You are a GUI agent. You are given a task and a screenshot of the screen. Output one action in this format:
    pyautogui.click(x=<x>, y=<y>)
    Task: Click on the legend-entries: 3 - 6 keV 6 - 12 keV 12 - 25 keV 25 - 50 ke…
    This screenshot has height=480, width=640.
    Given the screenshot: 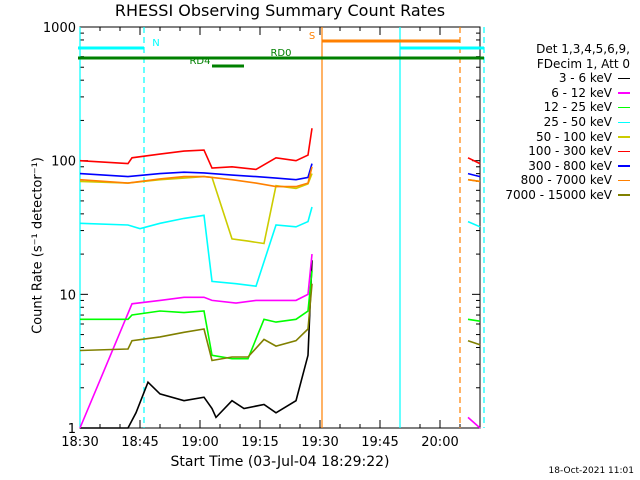 What is the action you would take?
    pyautogui.click(x=555, y=136)
    